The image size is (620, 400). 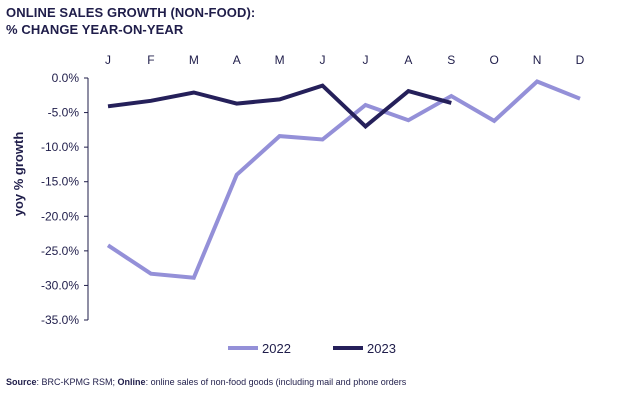 I want to click on x-tick-label: S, so click(x=451, y=60).